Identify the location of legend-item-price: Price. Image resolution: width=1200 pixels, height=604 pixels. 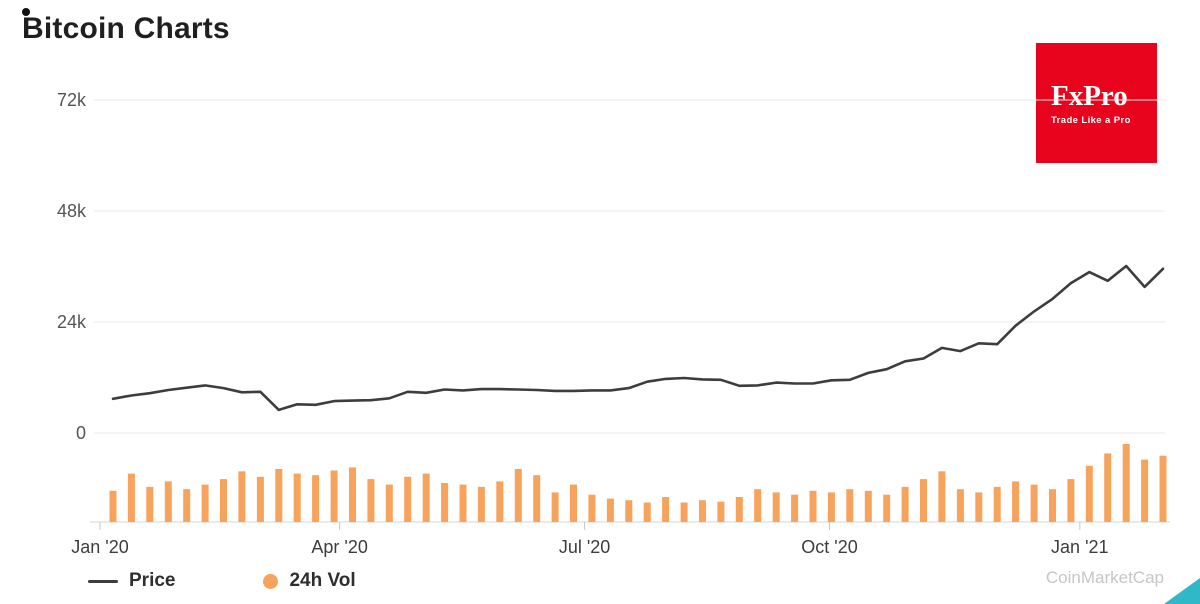
(131, 581).